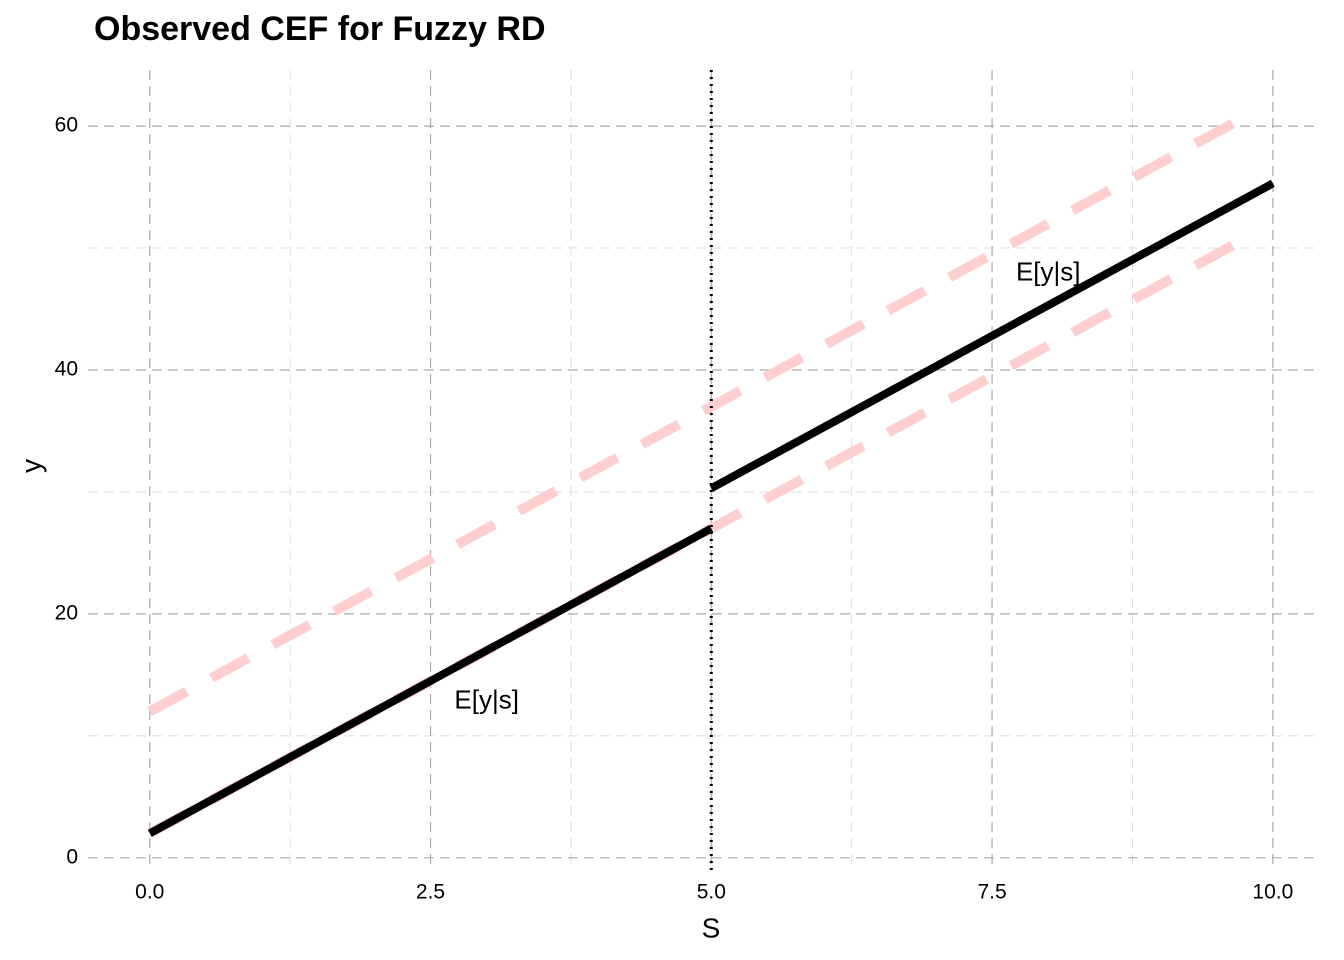  Describe the element at coordinates (320, 29) in the screenshot. I see `chart-title: Observed CEF for Fuzzy RD` at that location.